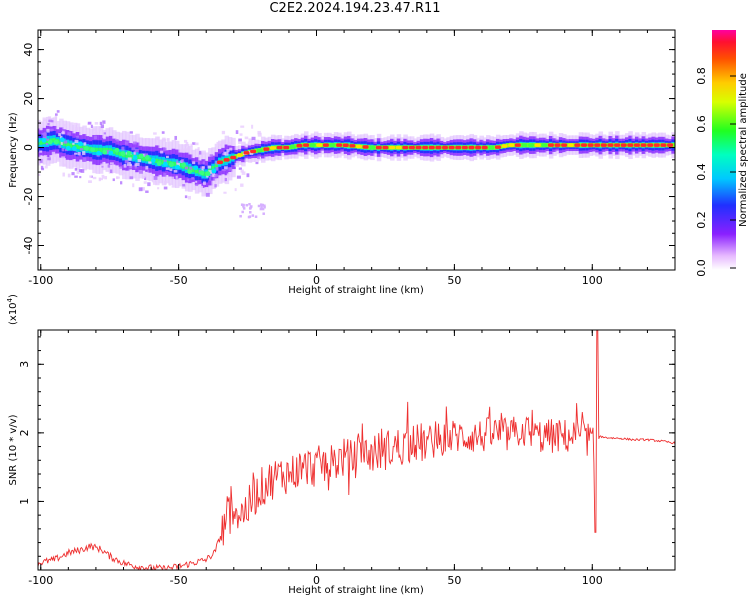 Image resolution: width=750 pixels, height=600 pixels. I want to click on colorbar-tick-label: 0.8, so click(701, 76).